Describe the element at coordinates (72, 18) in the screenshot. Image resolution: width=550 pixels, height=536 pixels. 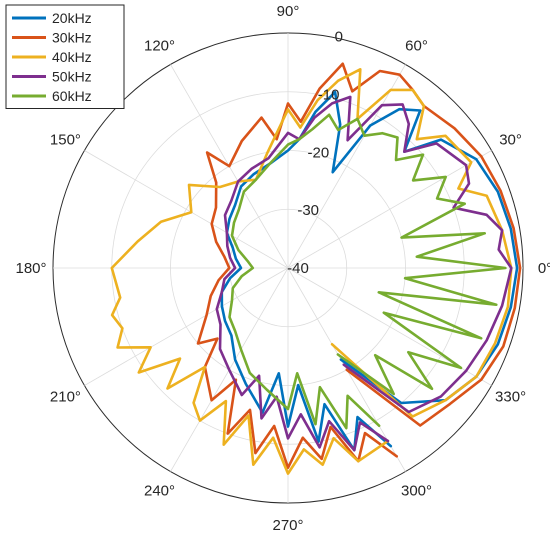
I see `legend-label: 20kHz` at that location.